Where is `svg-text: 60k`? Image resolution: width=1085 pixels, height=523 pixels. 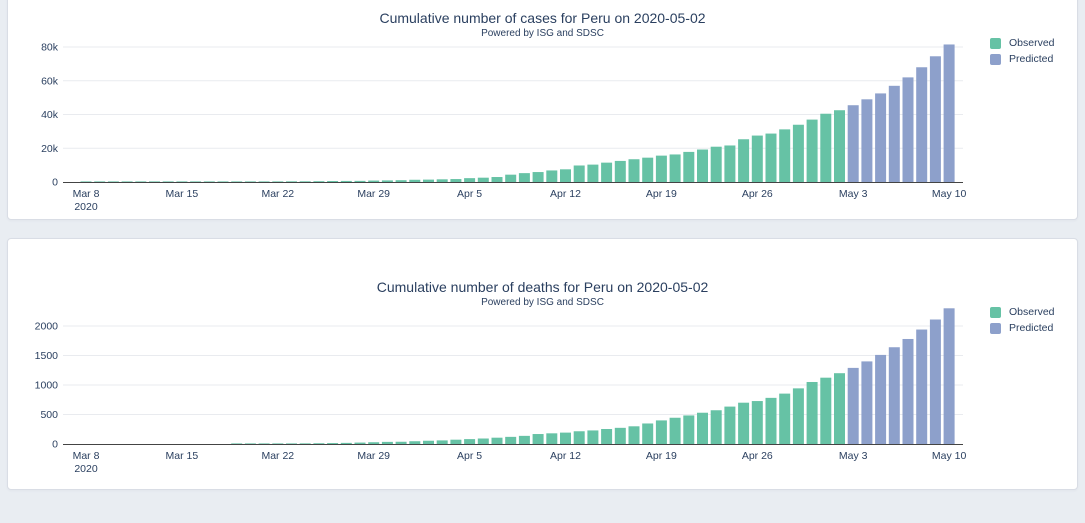
svg-text: 60k is located at coordinates (50, 81).